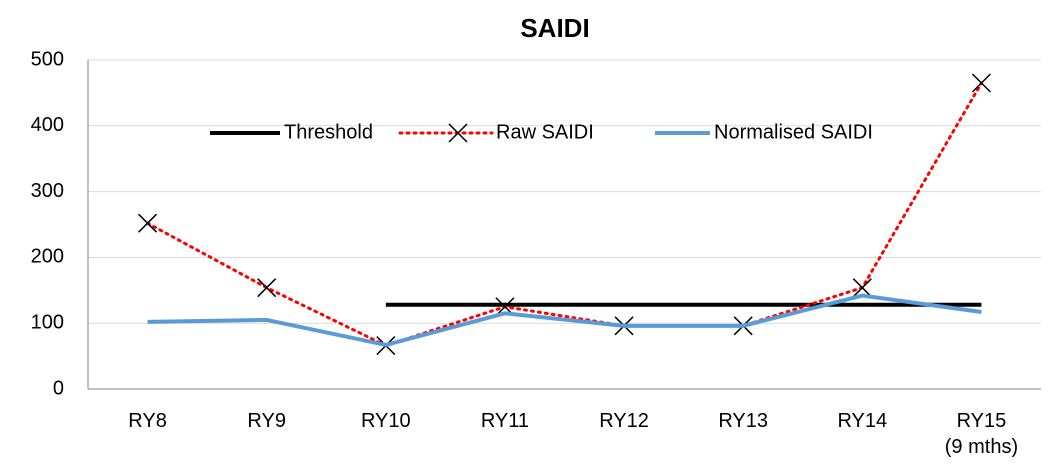 This screenshot has width=1050, height=464. I want to click on x-tick-label: RY8, so click(147, 421).